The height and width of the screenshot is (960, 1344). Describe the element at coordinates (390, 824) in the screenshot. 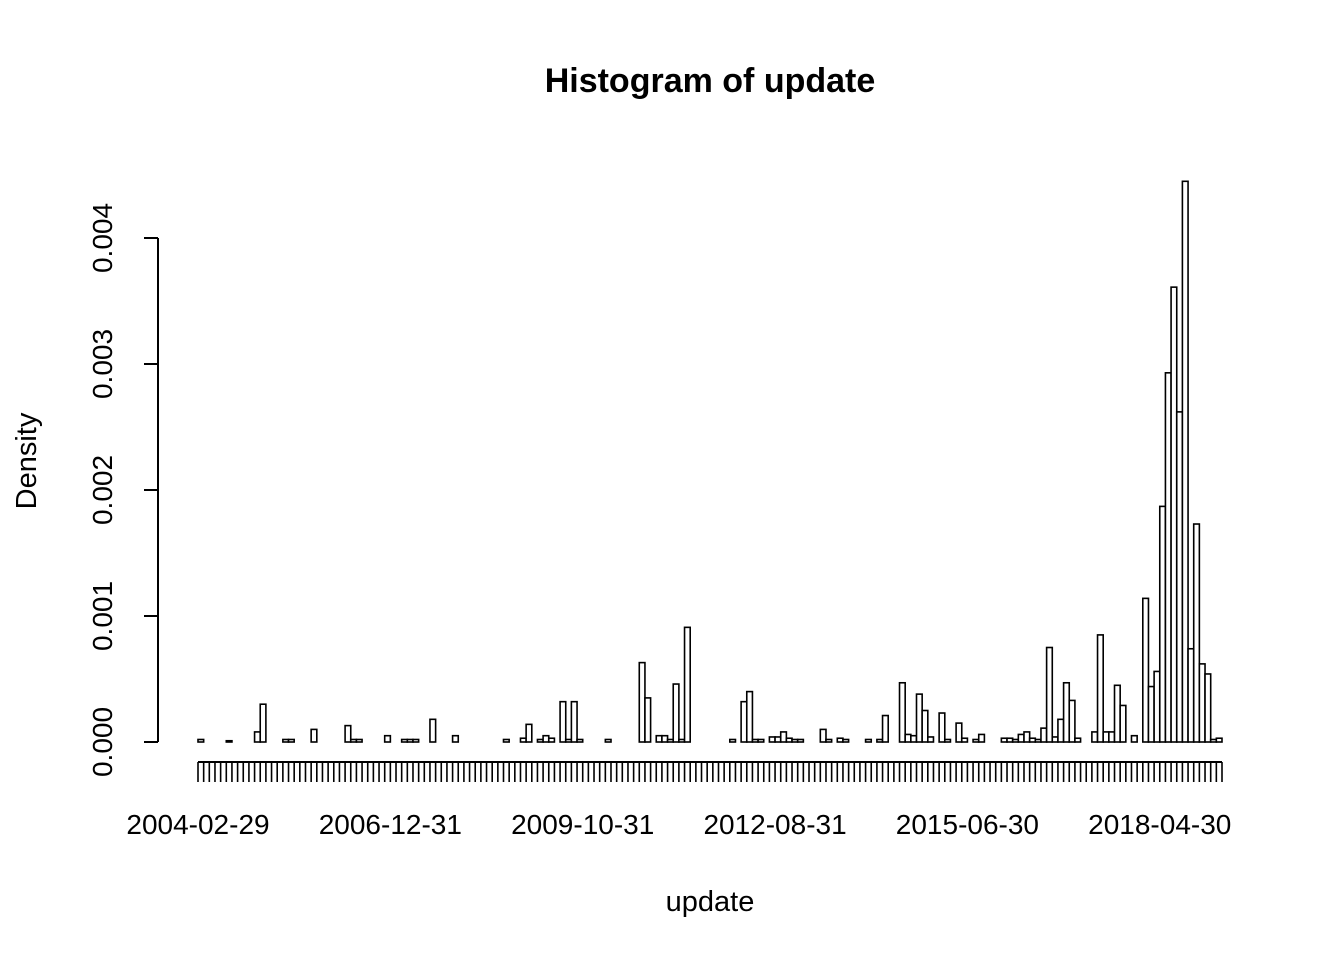

I see `x-tick-label: 2006-12-31` at that location.